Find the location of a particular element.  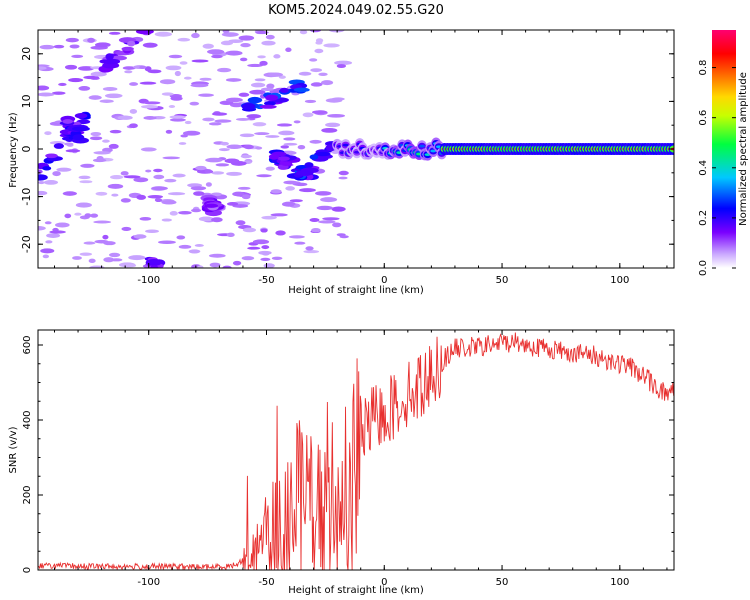

x-tick-label: 100 is located at coordinates (619, 582).